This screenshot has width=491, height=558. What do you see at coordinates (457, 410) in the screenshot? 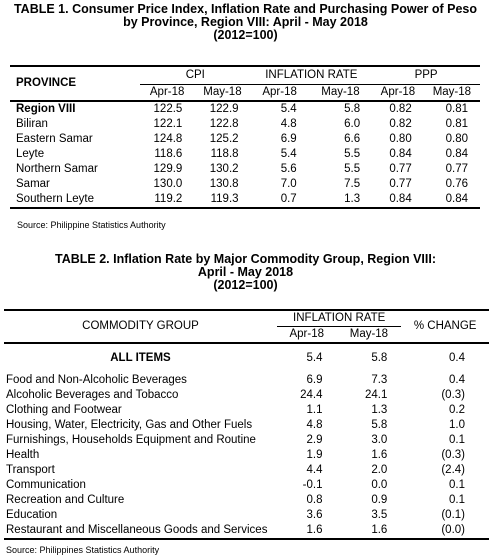
I see `change-value-cell: 0.2` at bounding box center [457, 410].